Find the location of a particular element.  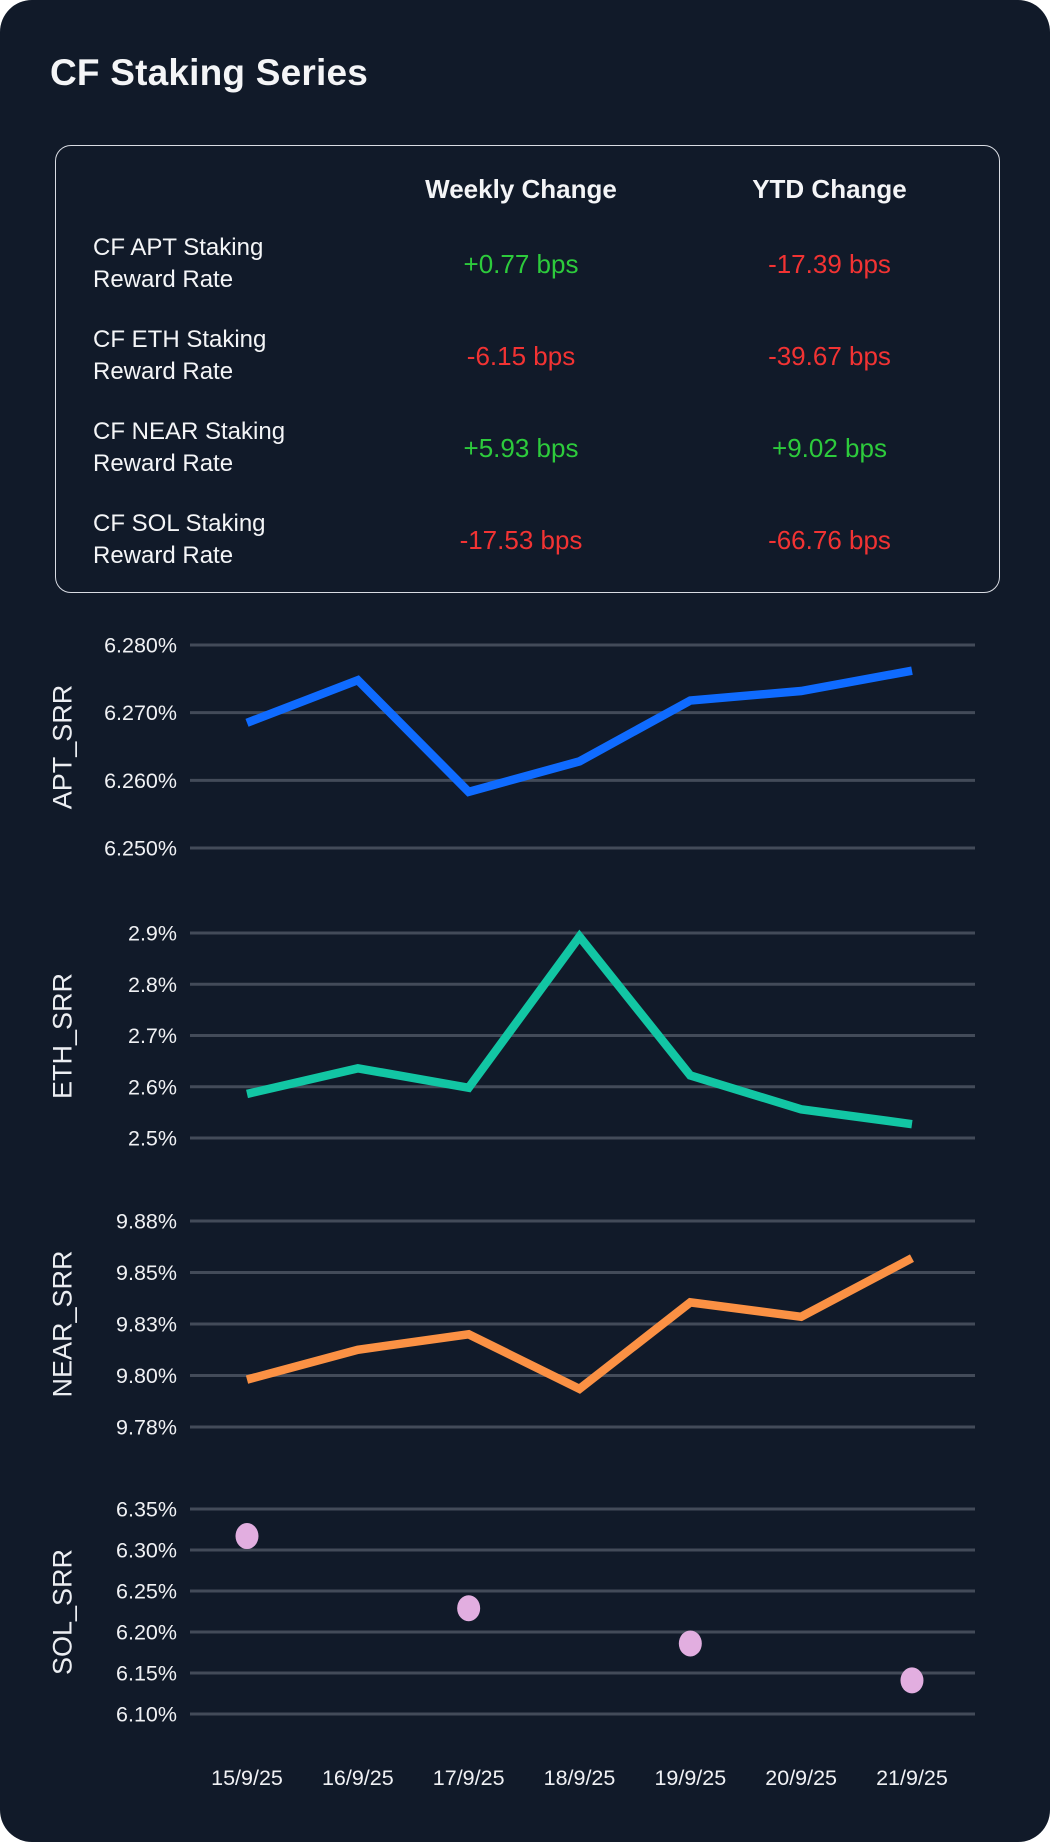

ytd-change-value: -66.76 bps is located at coordinates (829, 539).